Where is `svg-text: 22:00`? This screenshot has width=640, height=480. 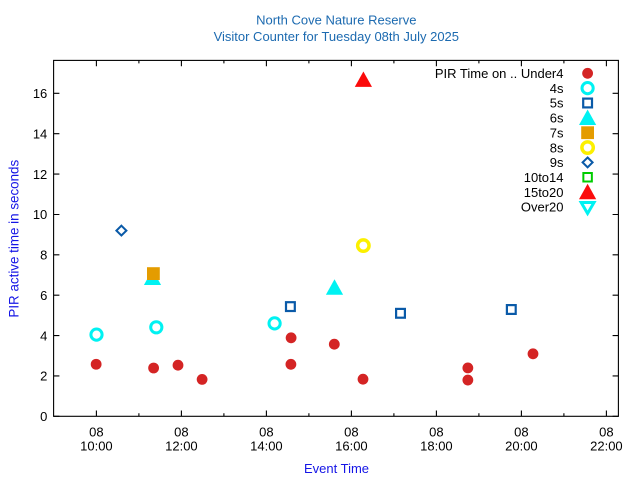
svg-text: 22:00 is located at coordinates (606, 446).